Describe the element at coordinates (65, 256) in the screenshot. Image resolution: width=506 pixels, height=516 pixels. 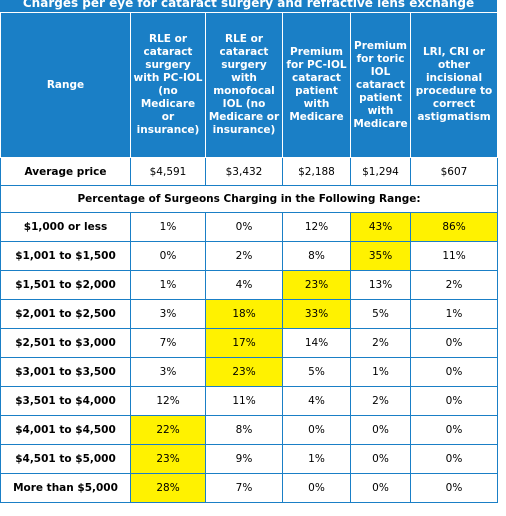
I see `range-label: $1,001 to $1,500` at that location.